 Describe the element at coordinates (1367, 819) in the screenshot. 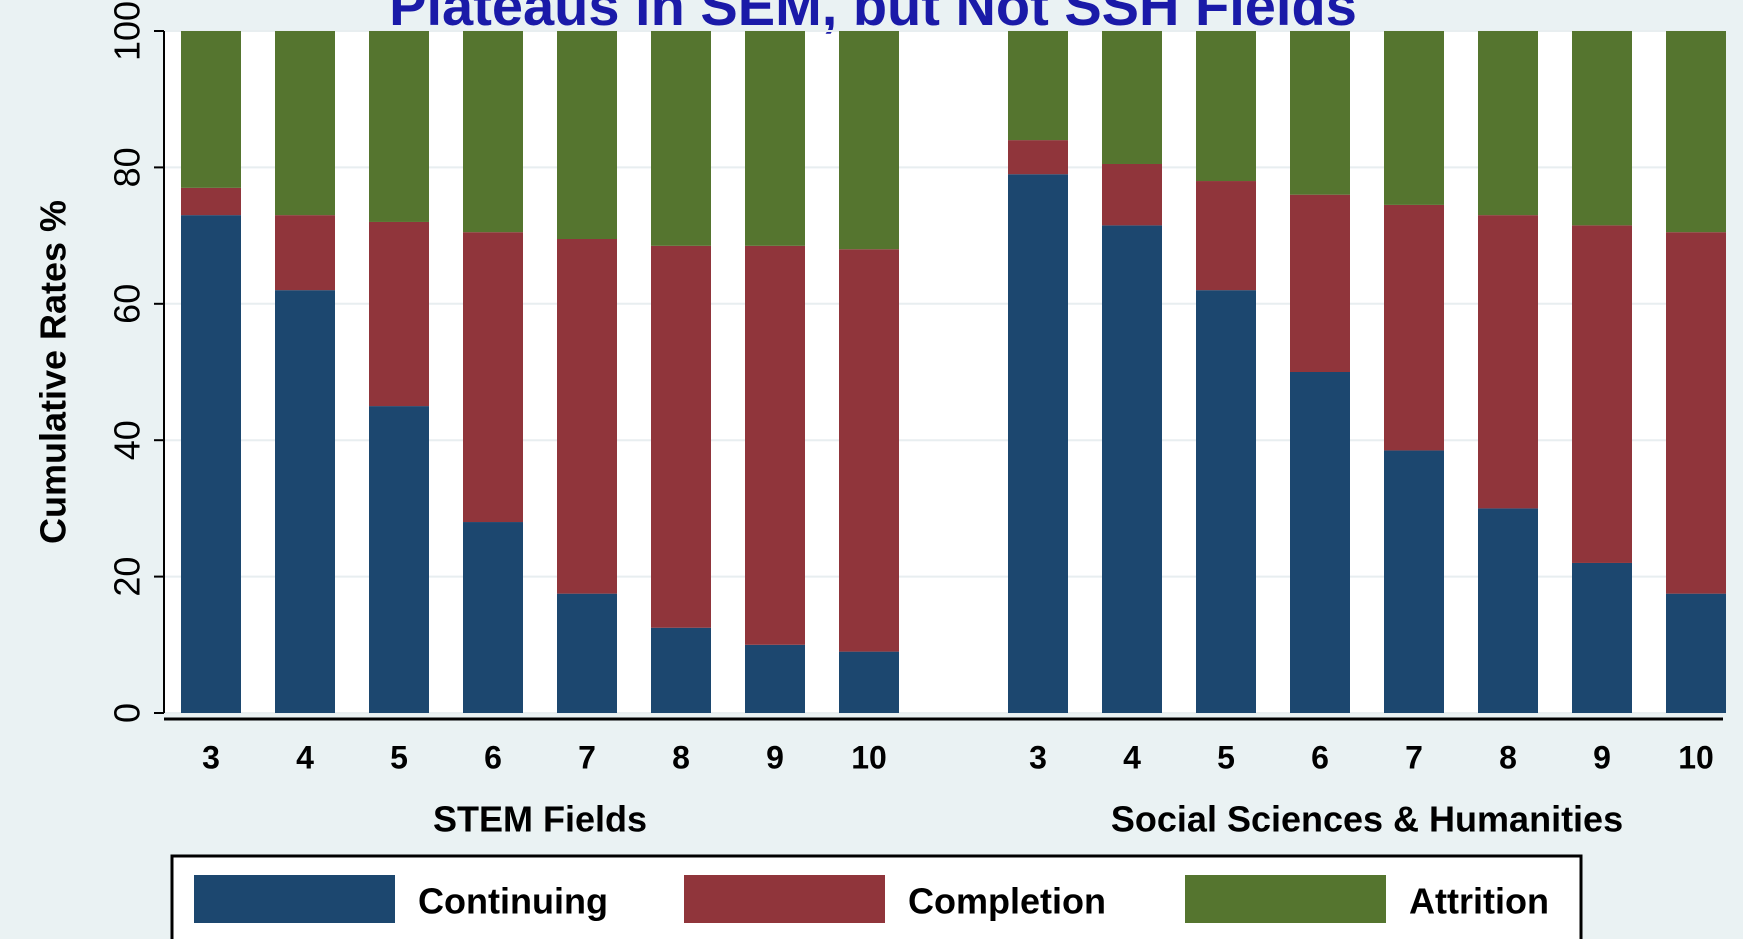

I see `group-label: Social Sciences & Humanities` at that location.